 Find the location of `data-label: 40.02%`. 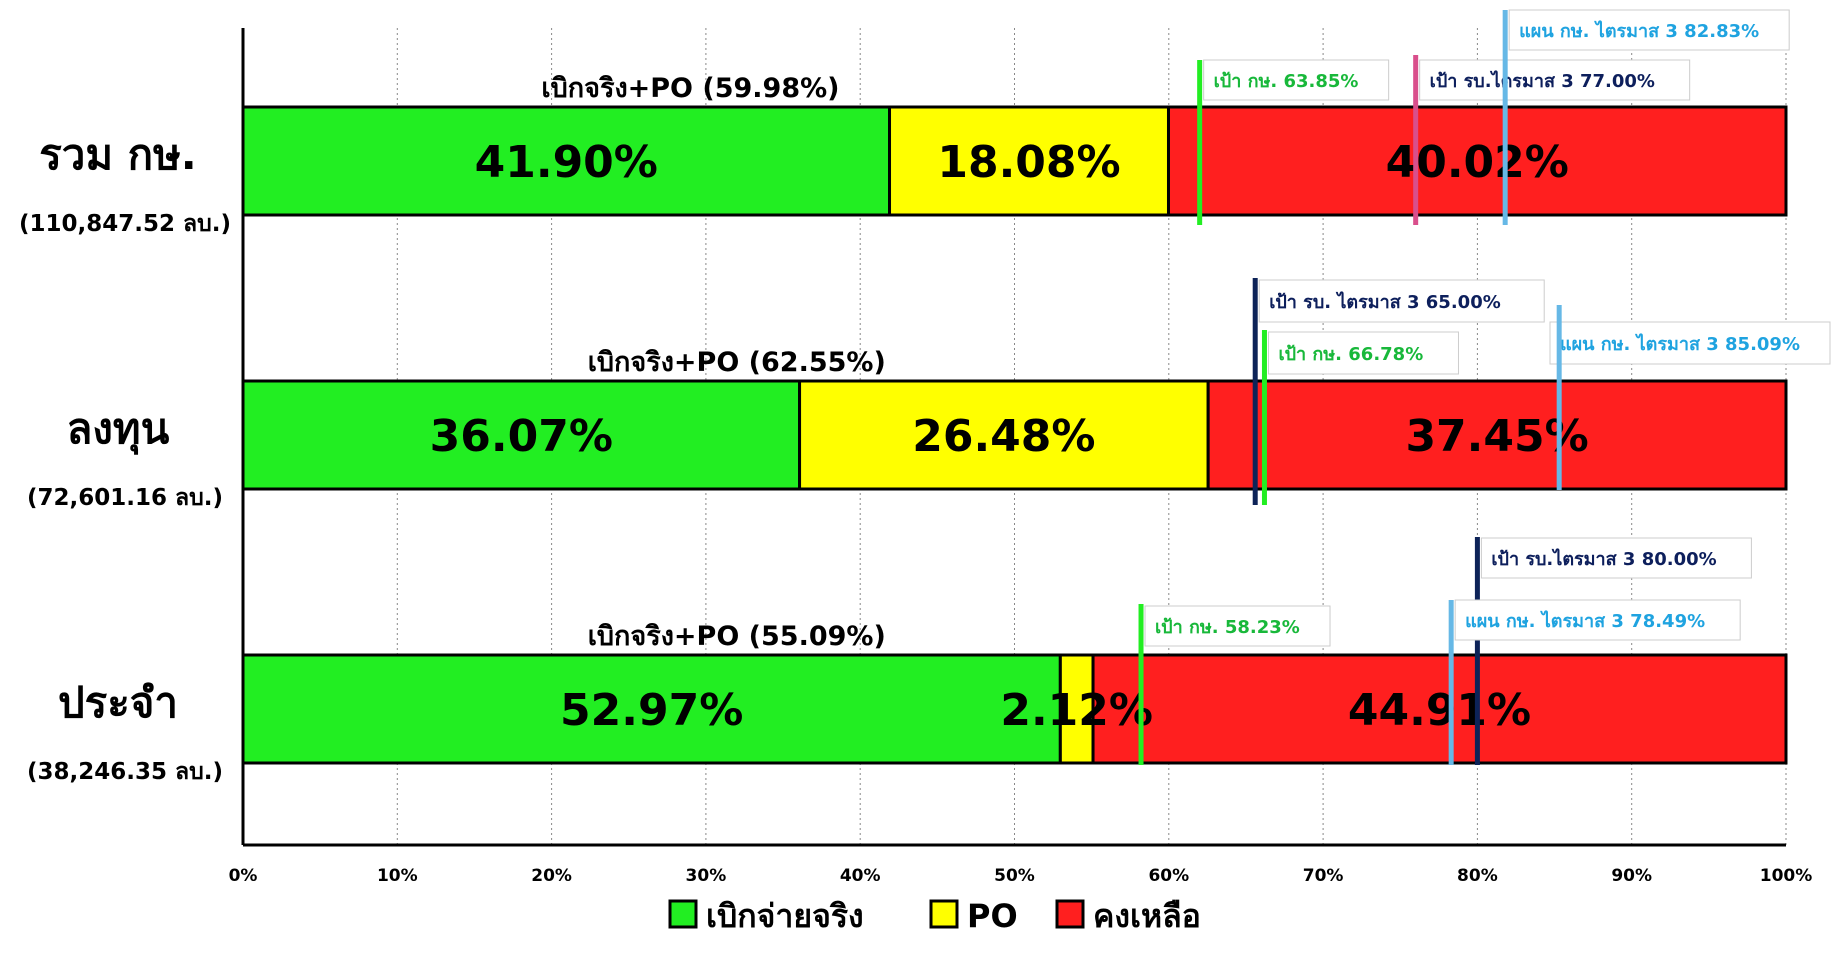

data-label: 40.02% is located at coordinates (1477, 162).